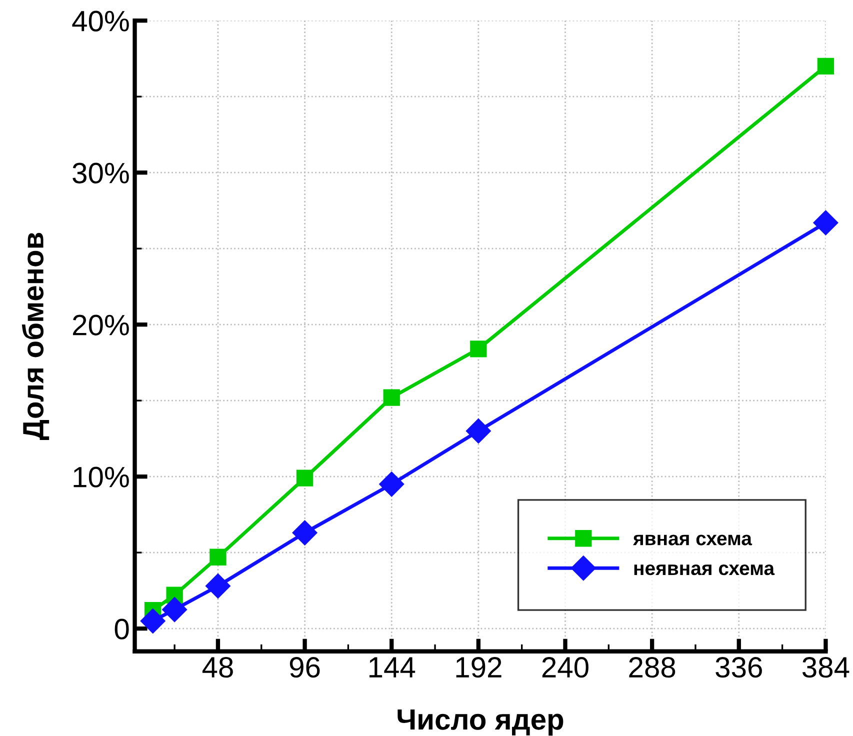 Image resolution: width=853 pixels, height=736 pixels. What do you see at coordinates (739, 667) in the screenshot?
I see `x-tick-label: 336` at bounding box center [739, 667].